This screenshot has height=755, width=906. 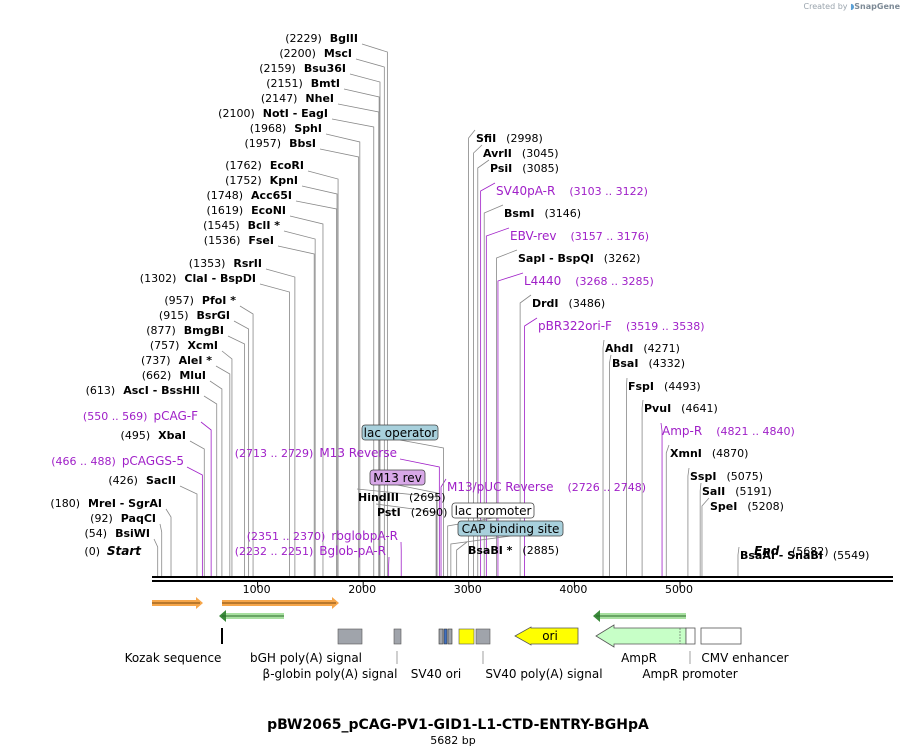 What do you see at coordinates (483, 636) in the screenshot?
I see `feature-sv40-polya-signal` at bounding box center [483, 636].